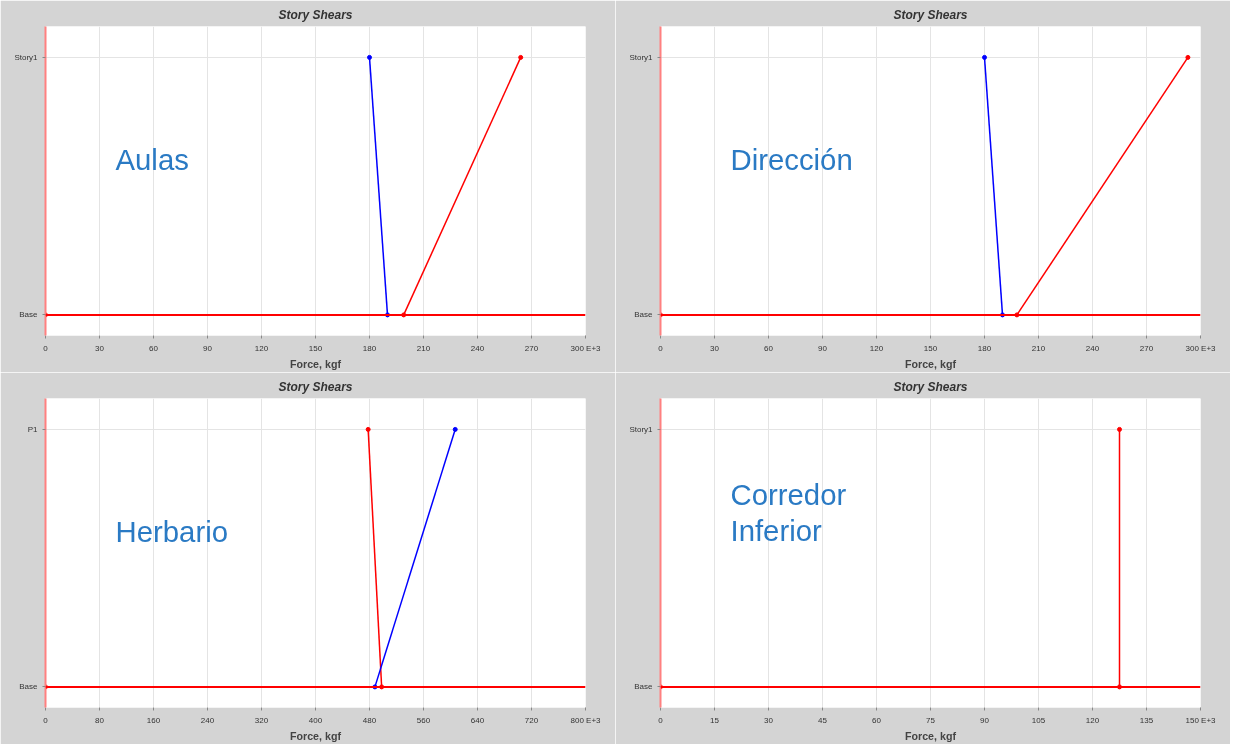  I want to click on x-tick-label: 150 E+3, so click(1201, 720).